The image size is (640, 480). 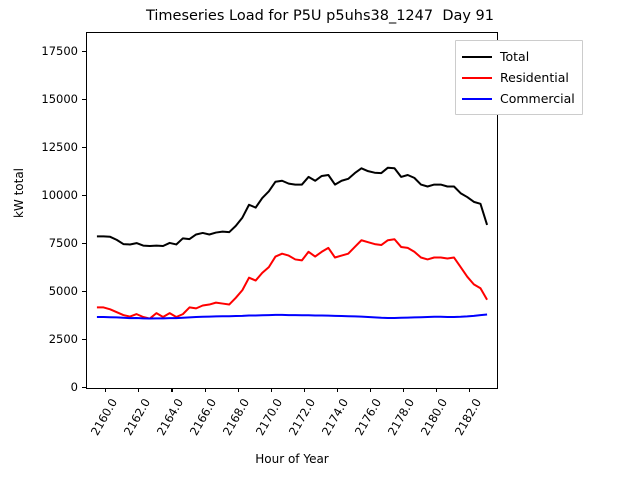 What do you see at coordinates (537, 98) in the screenshot?
I see `legend-label: Commercial` at bounding box center [537, 98].